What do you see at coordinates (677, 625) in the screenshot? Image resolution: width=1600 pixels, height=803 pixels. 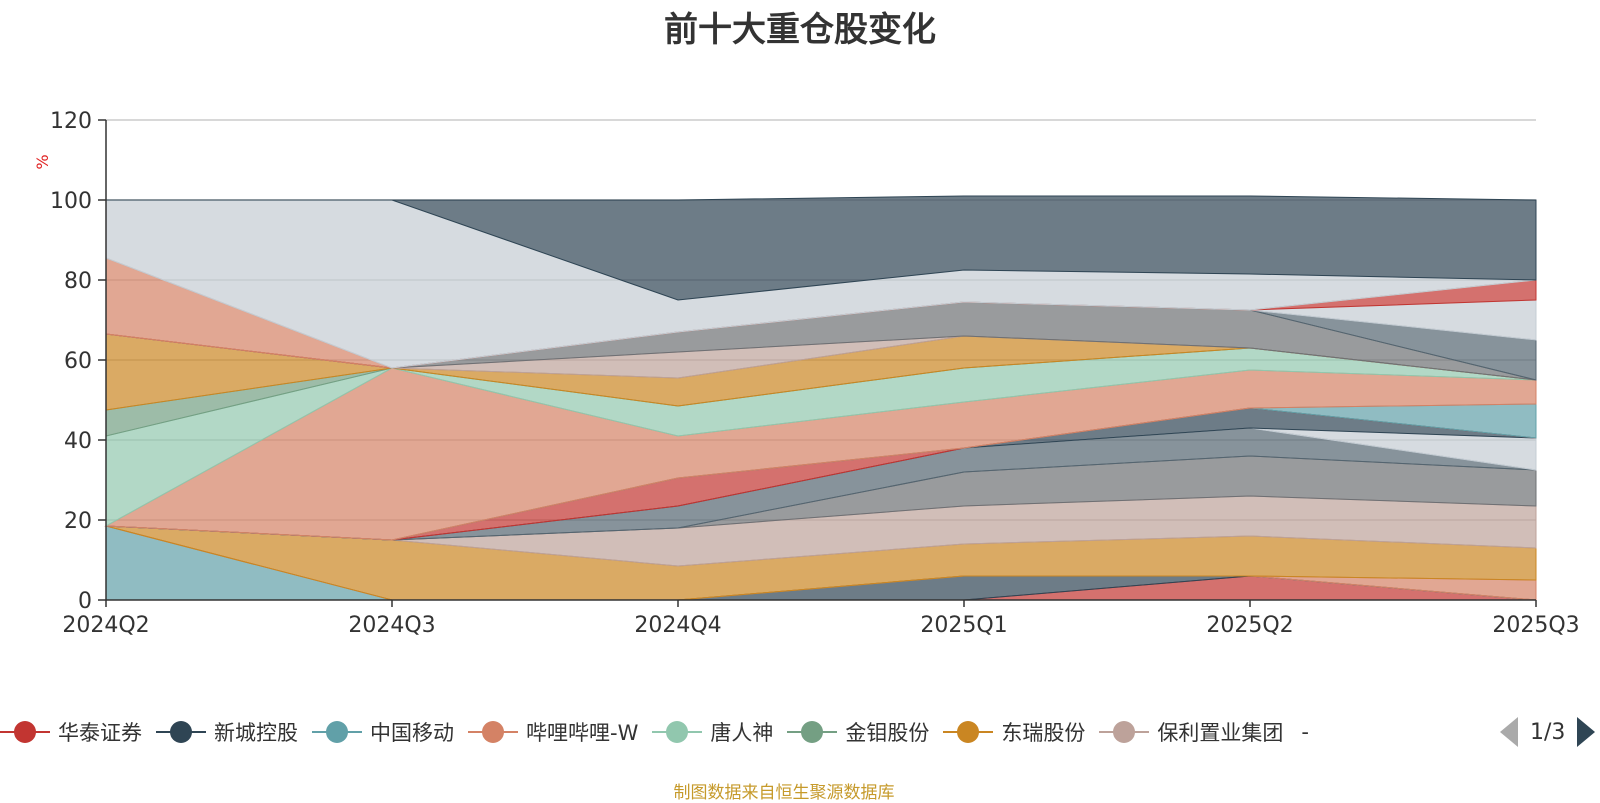 I see `x-tick-label: 2024Q4` at bounding box center [677, 625].